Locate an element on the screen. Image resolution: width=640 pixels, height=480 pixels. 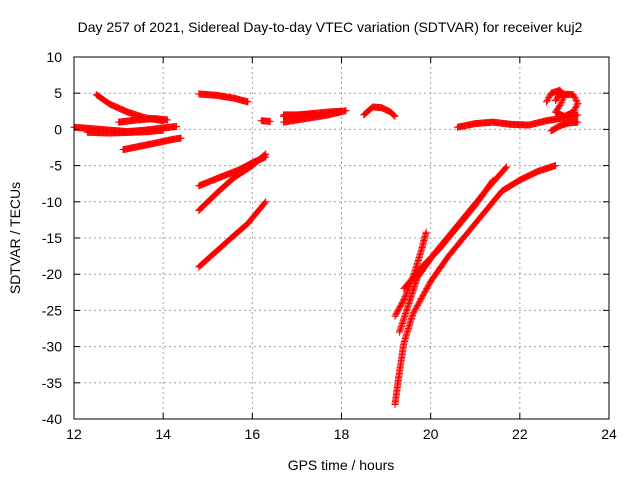
y-axis-label: SDTVAR / TECUs is located at coordinates (15, 238).